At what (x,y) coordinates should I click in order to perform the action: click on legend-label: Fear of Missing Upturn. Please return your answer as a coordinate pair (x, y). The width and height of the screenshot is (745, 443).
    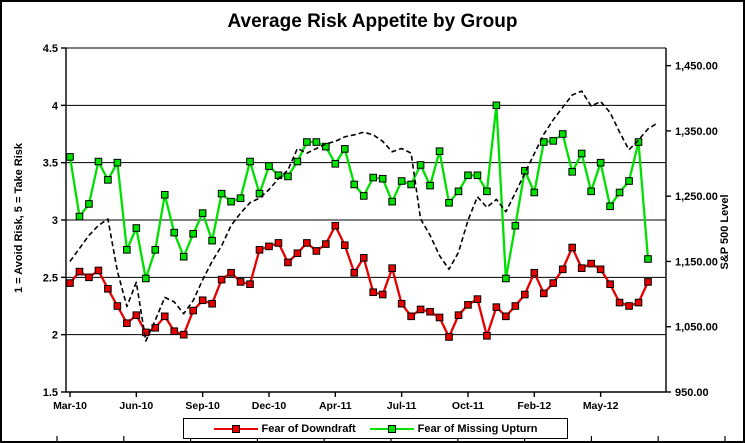
    Looking at the image, I should click on (477, 428).